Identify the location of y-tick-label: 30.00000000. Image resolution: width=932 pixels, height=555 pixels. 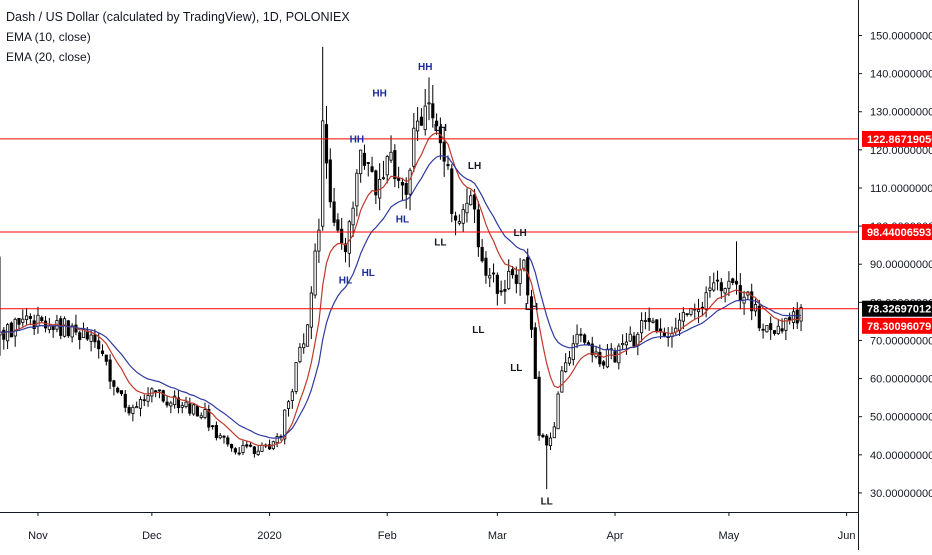
(901, 494).